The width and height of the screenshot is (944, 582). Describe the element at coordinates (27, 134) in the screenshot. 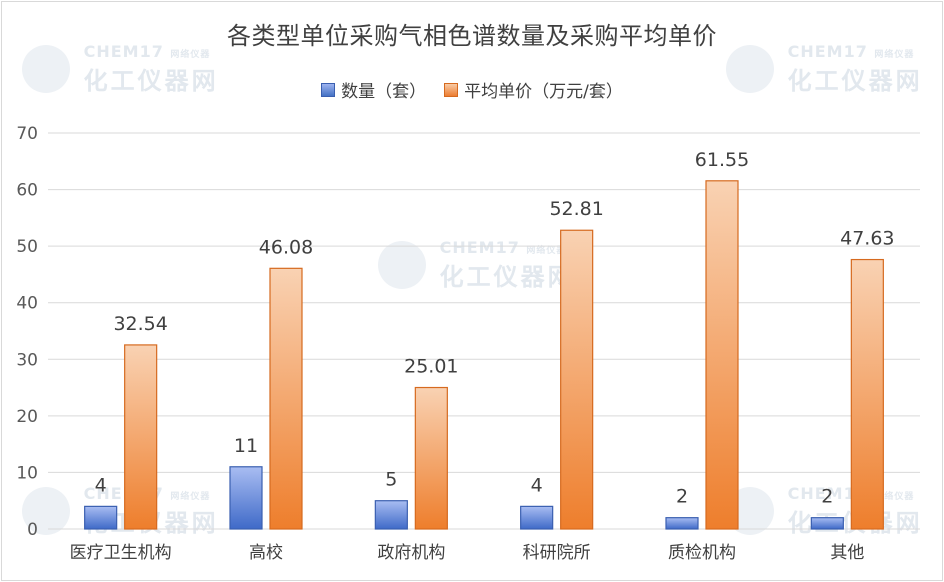

I see `y-tick-label: 70` at that location.